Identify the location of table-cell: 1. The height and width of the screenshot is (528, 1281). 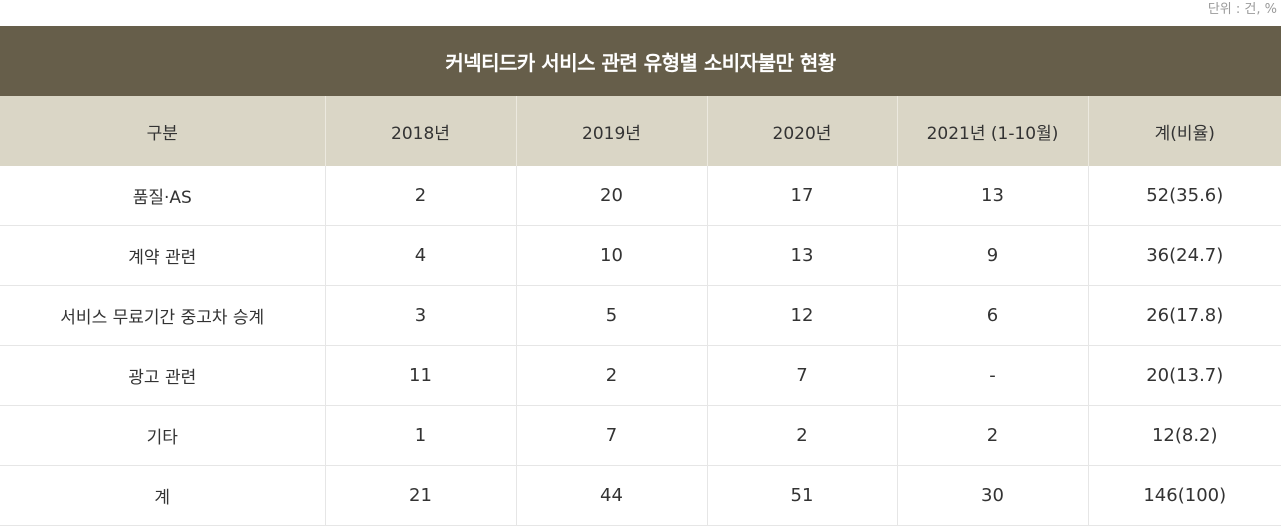
(420, 435).